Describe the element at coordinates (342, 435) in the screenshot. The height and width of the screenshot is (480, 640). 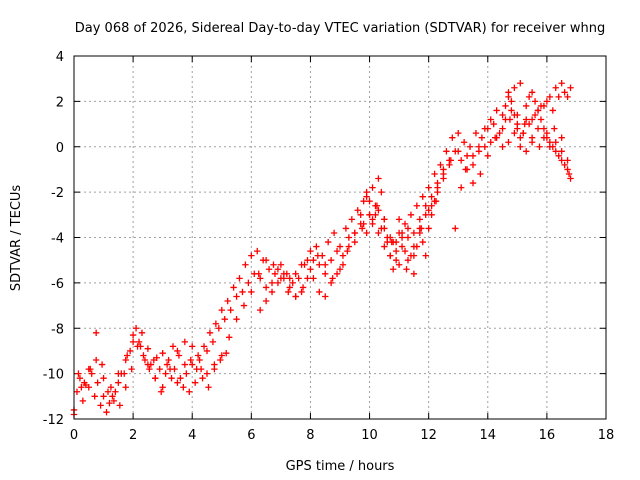
I see `x-tick-labels: 0 2 4 6 8 10 12 14 16 18` at that location.